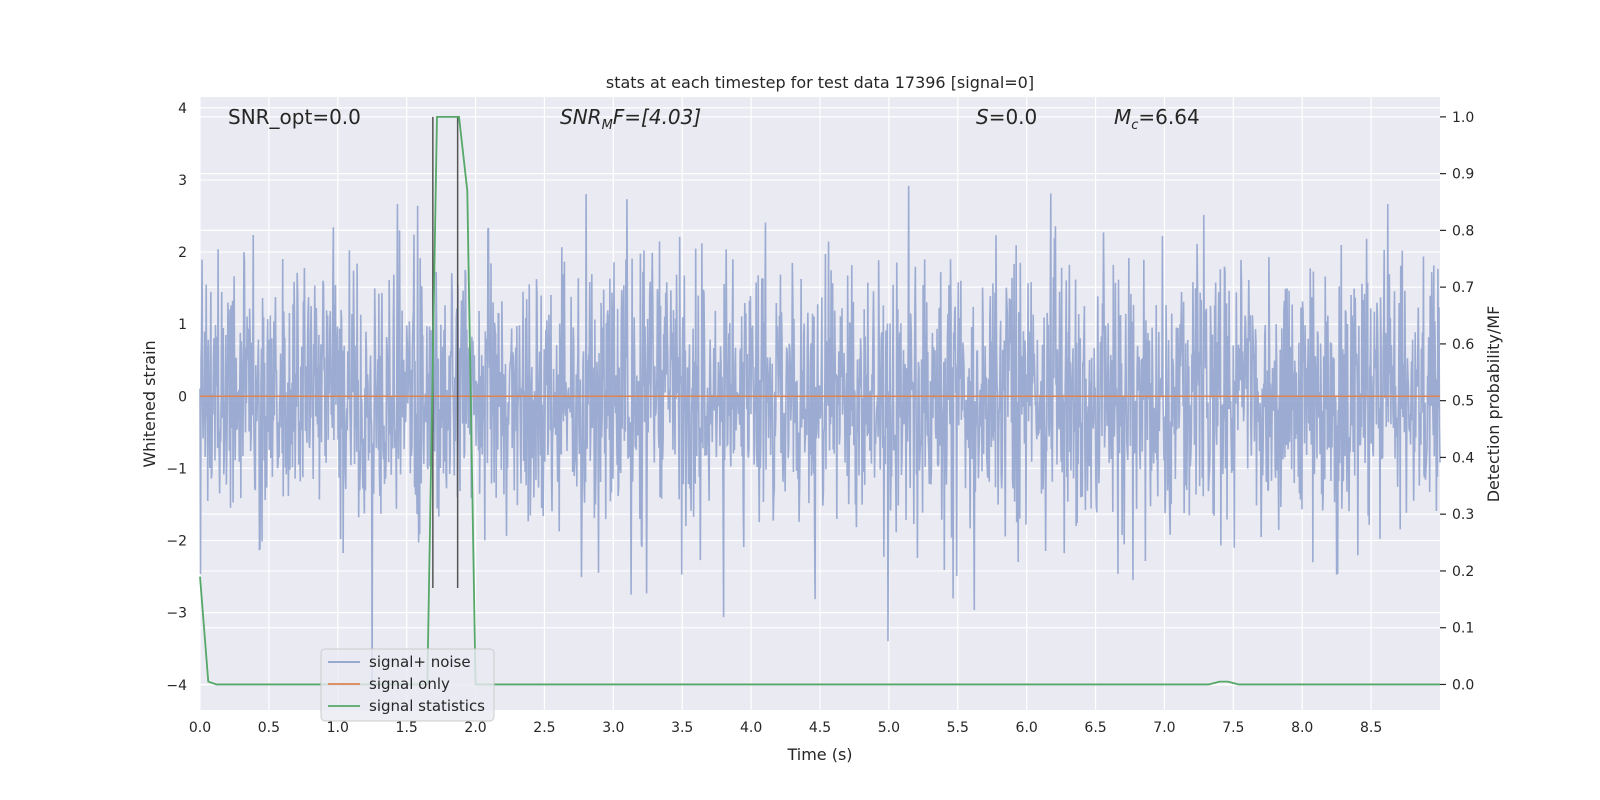 Image resolution: width=1600 pixels, height=800 pixels. I want to click on y2-tick-label: 0.3, so click(1463, 515).